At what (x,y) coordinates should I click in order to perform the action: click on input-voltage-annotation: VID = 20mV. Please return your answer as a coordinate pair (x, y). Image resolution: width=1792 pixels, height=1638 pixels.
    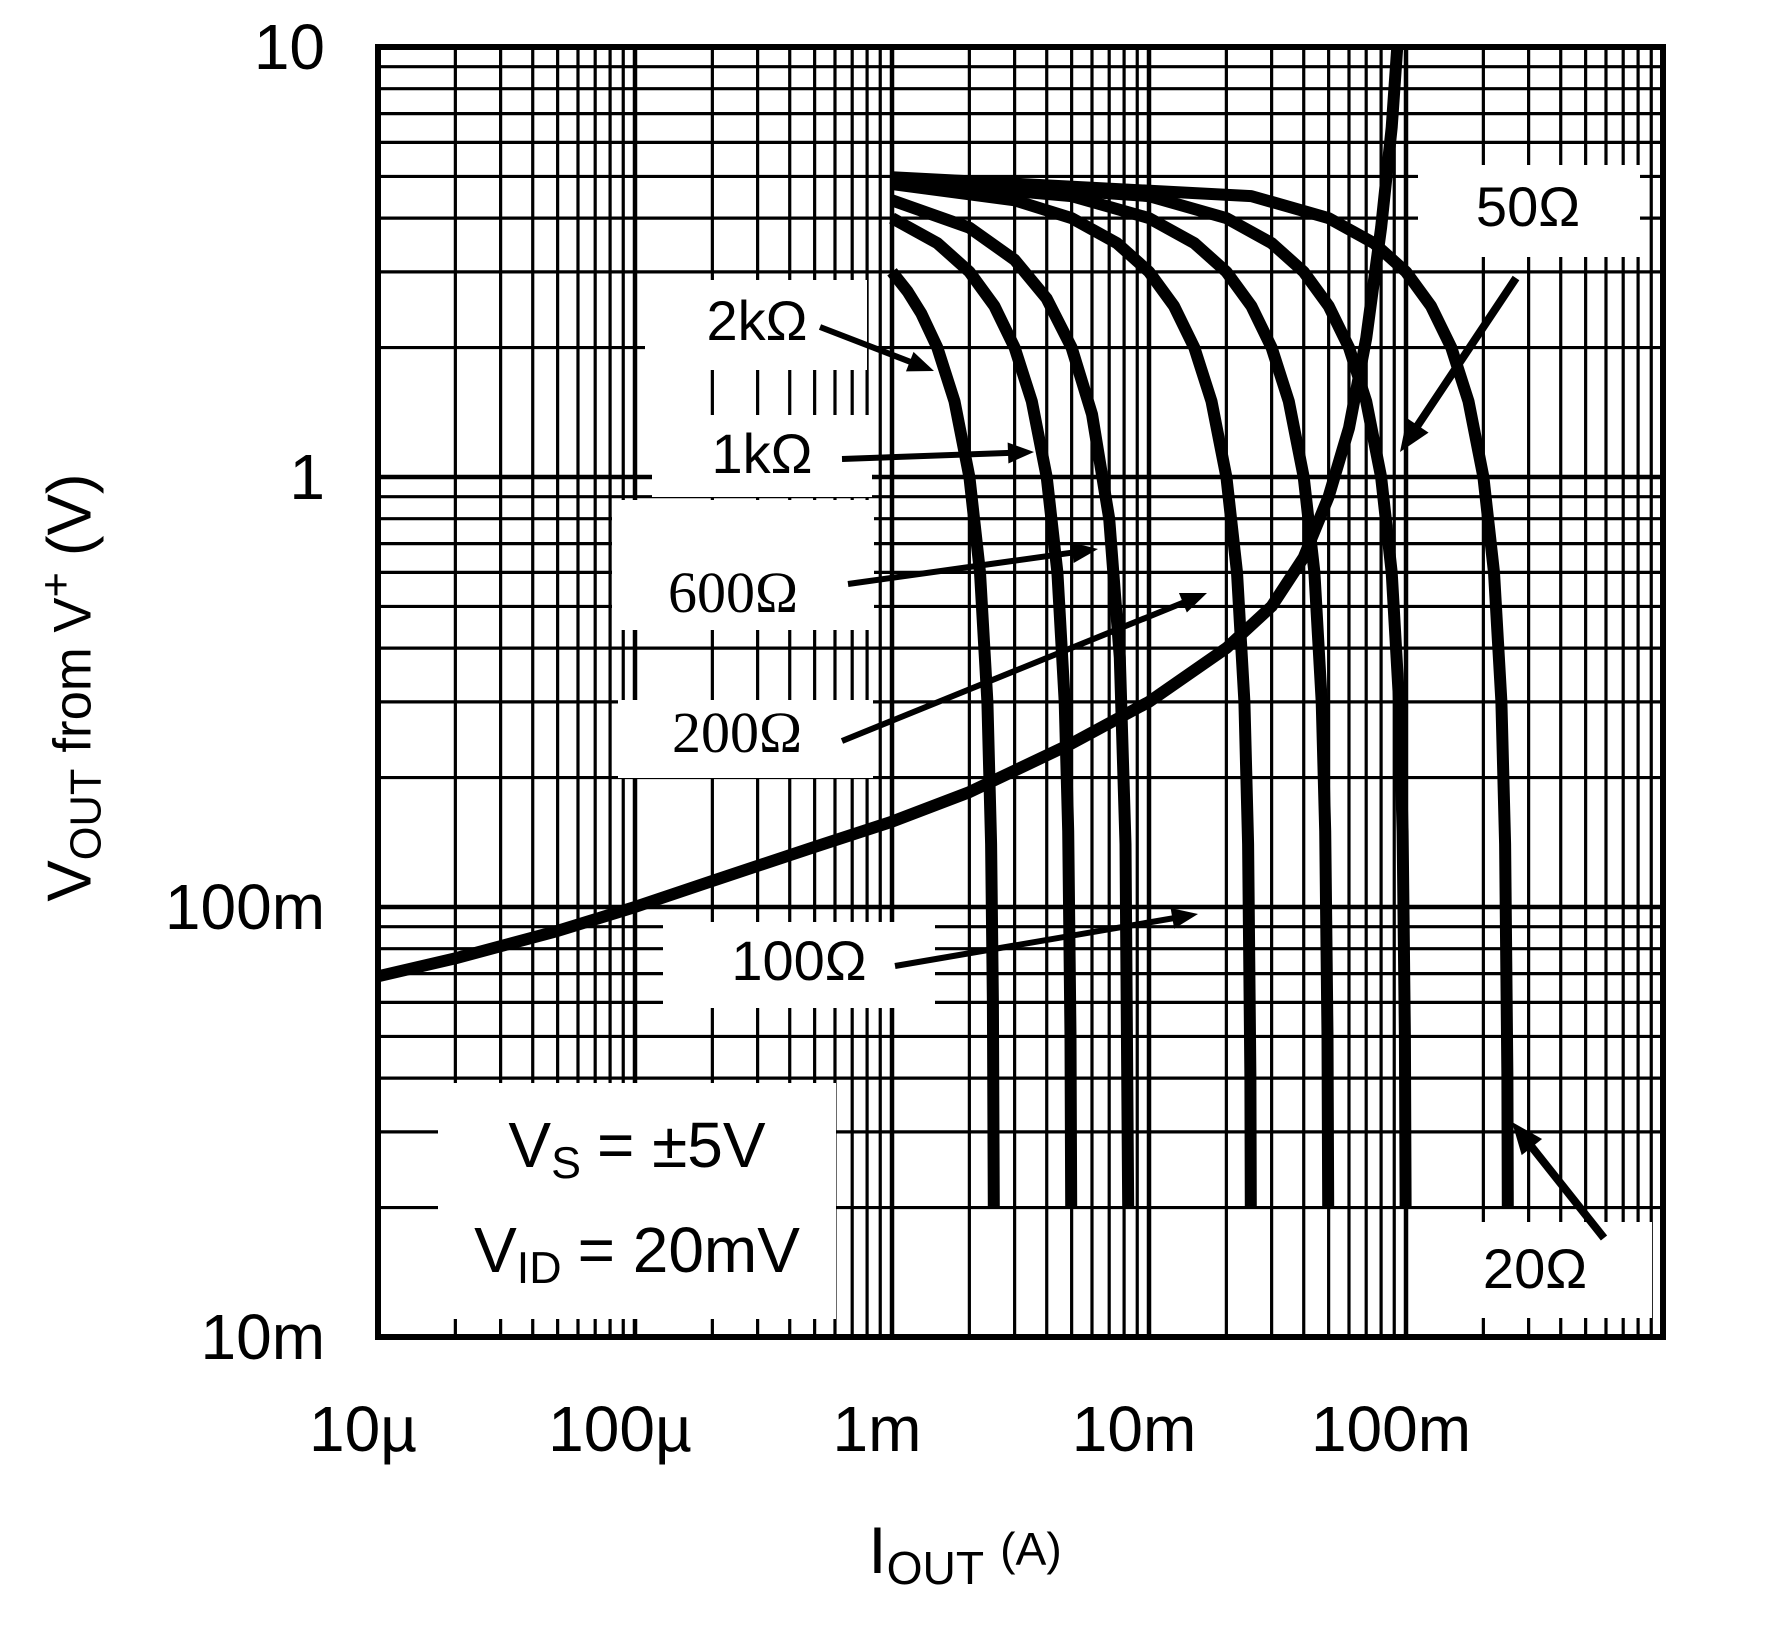
    Looking at the image, I should click on (637, 1253).